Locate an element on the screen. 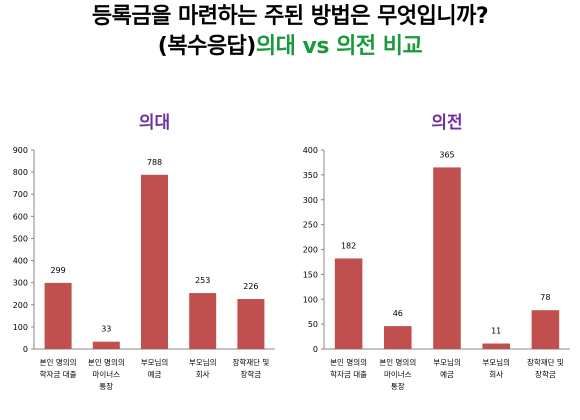 The height and width of the screenshot is (420, 580). y-tick-label: 150 is located at coordinates (310, 274).